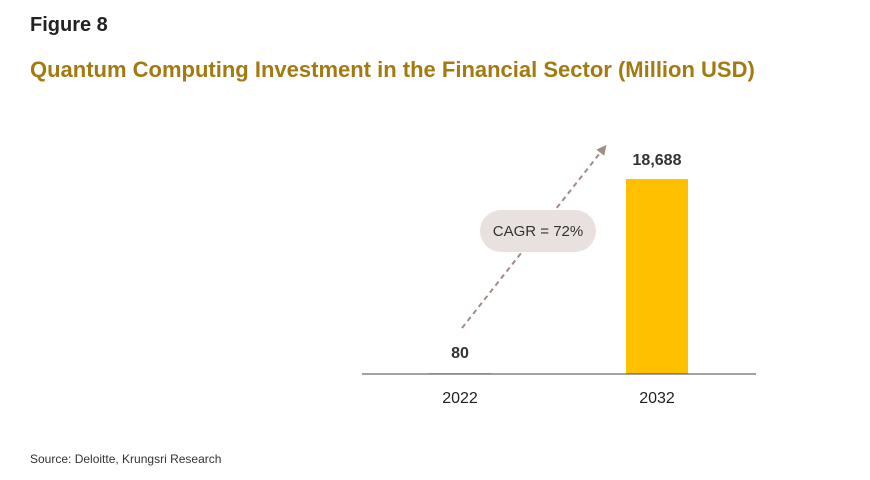 This screenshot has width=870, height=480. I want to click on cagr-callout, so click(538, 231).